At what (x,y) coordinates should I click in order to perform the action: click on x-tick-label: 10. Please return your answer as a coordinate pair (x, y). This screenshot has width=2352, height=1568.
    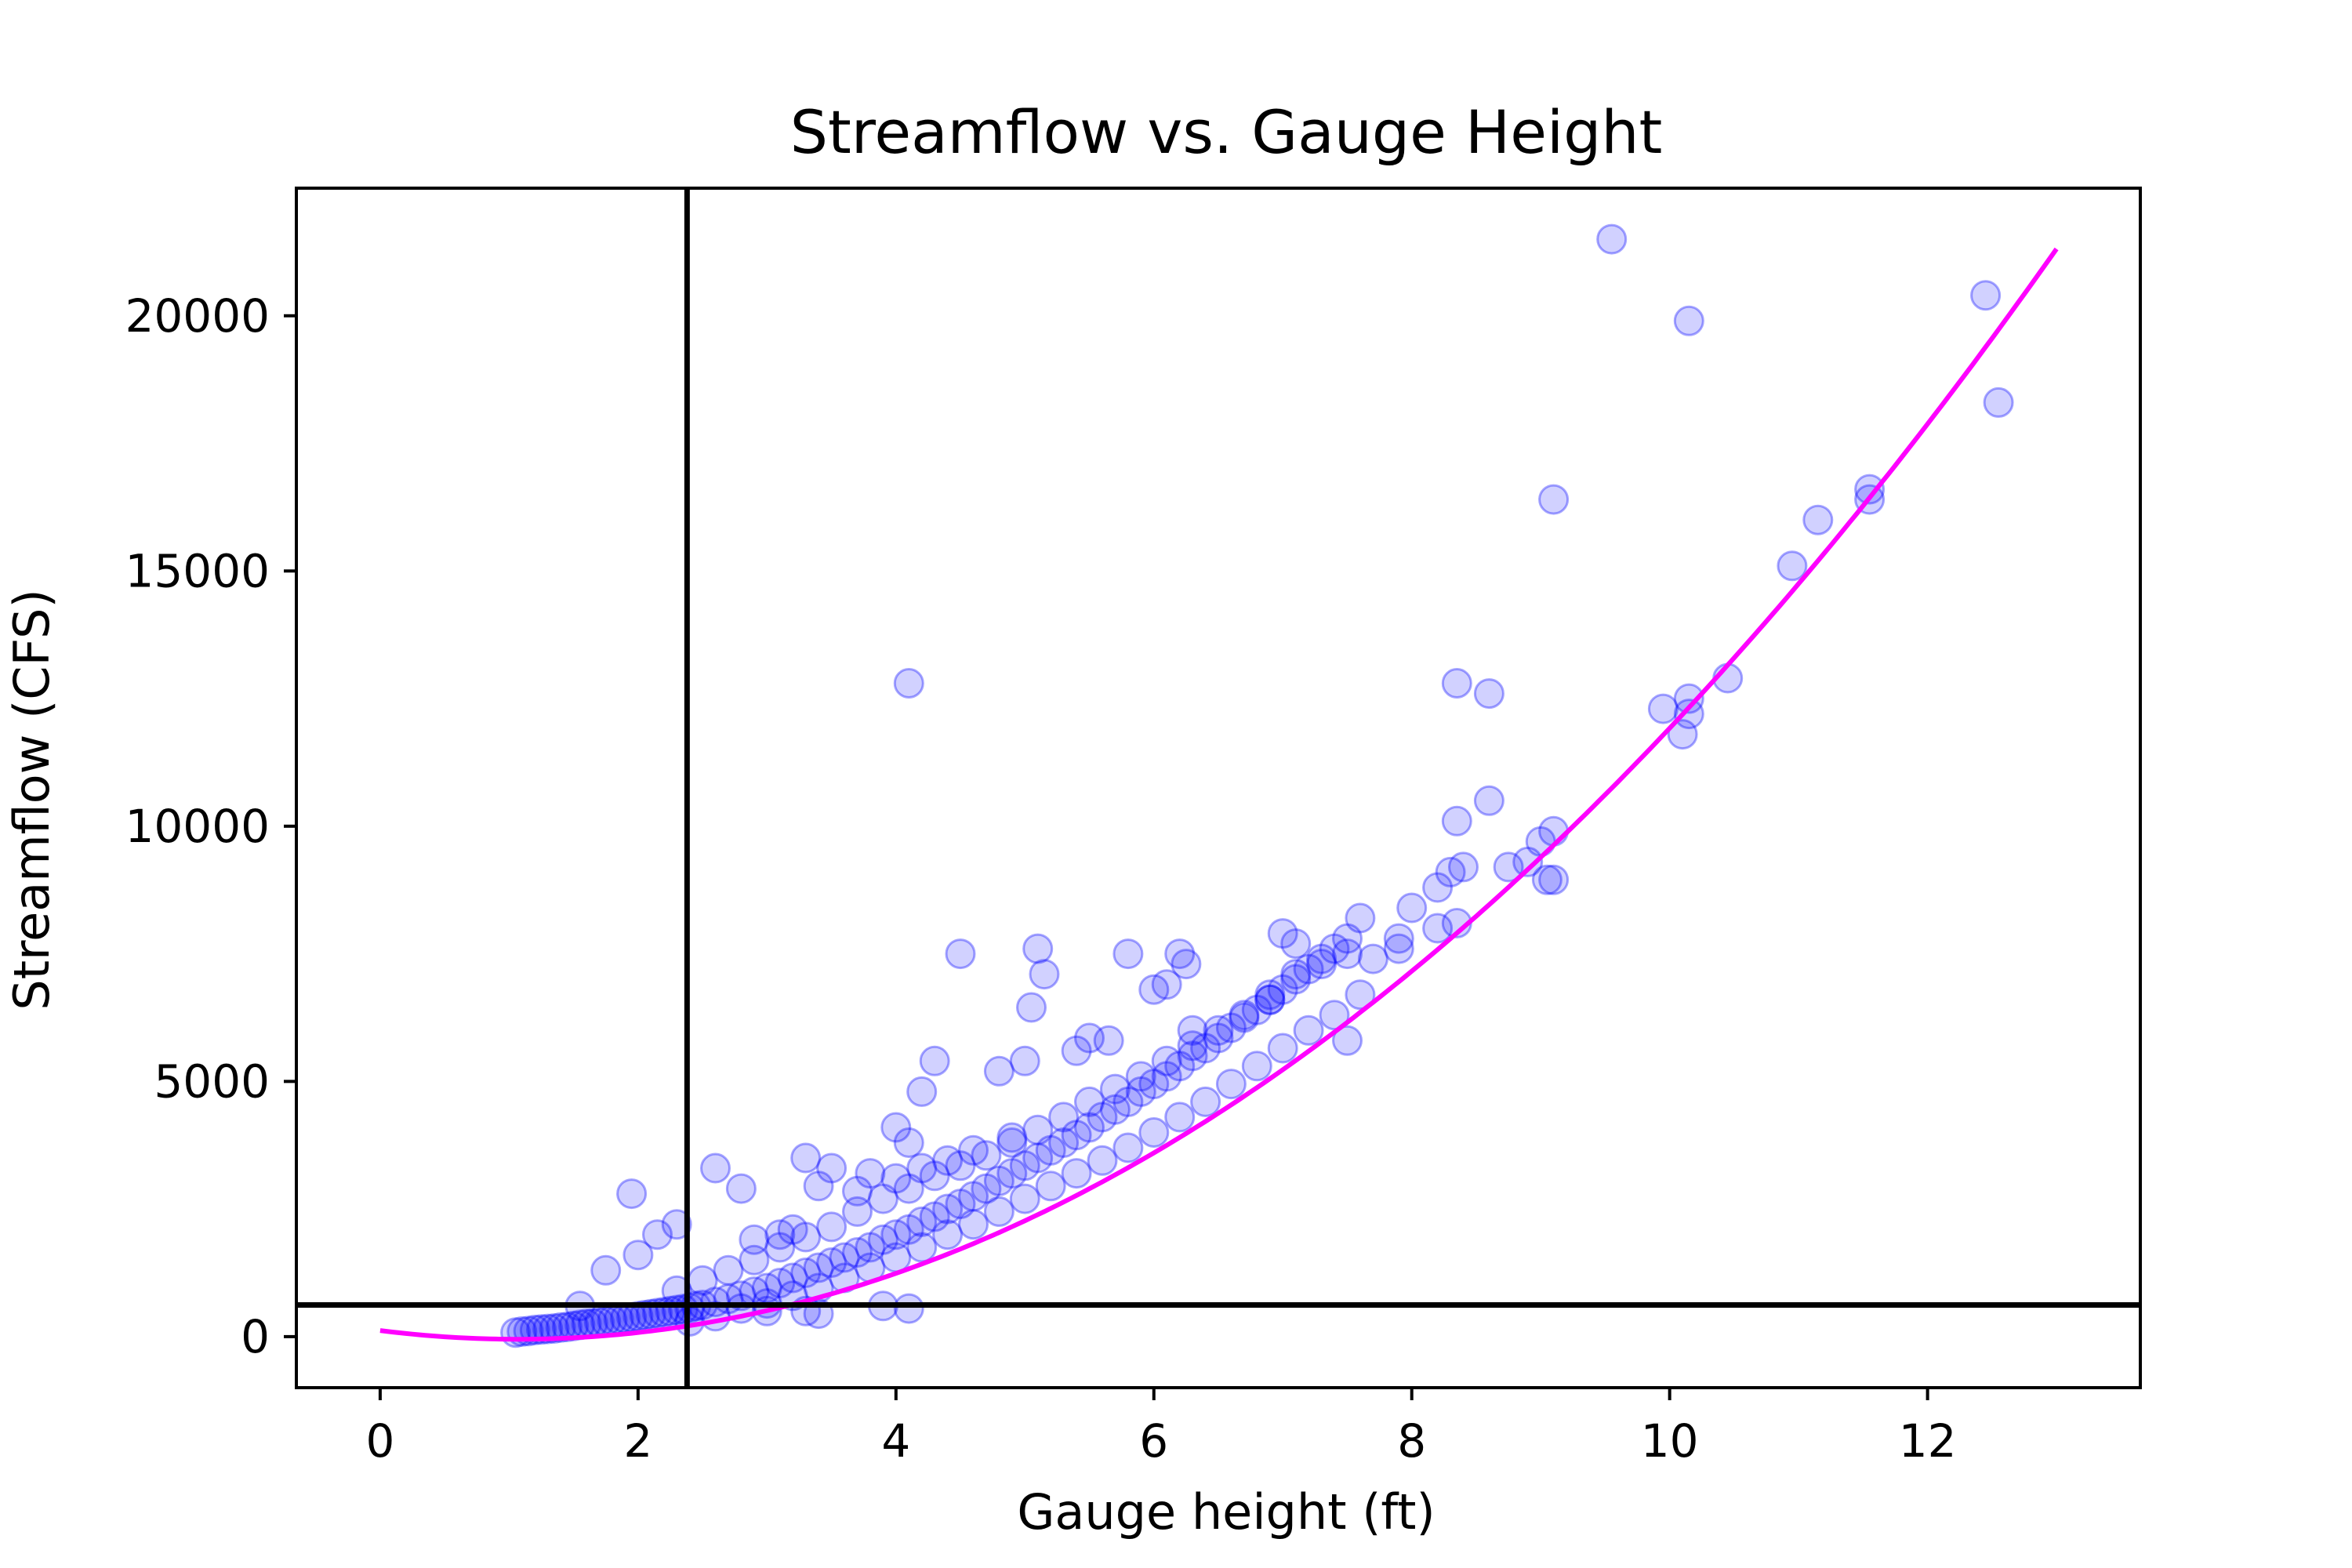
    Looking at the image, I should click on (1670, 1441).